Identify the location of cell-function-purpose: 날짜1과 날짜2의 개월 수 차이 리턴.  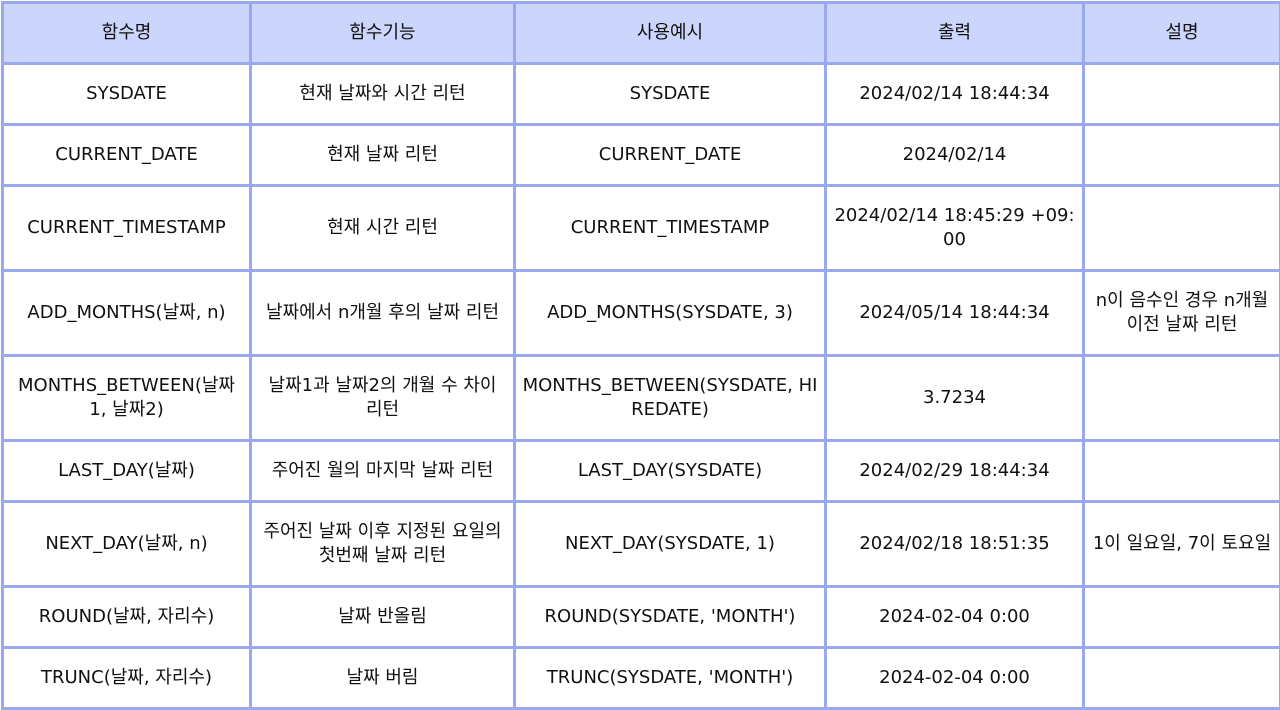
(382, 398).